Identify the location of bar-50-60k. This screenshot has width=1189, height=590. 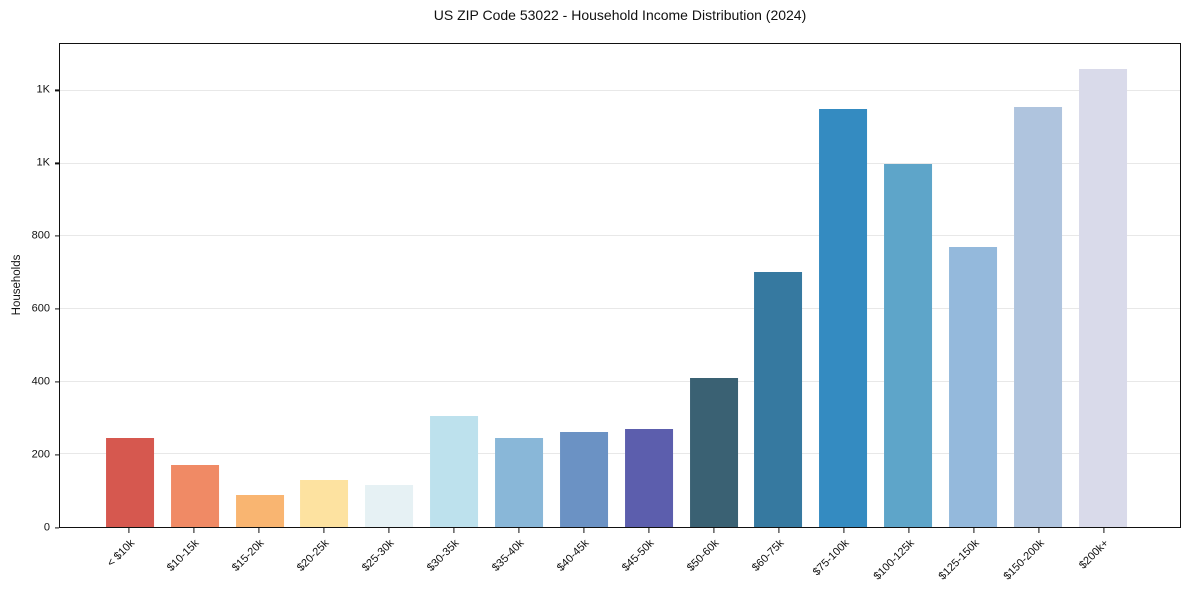
(713, 452).